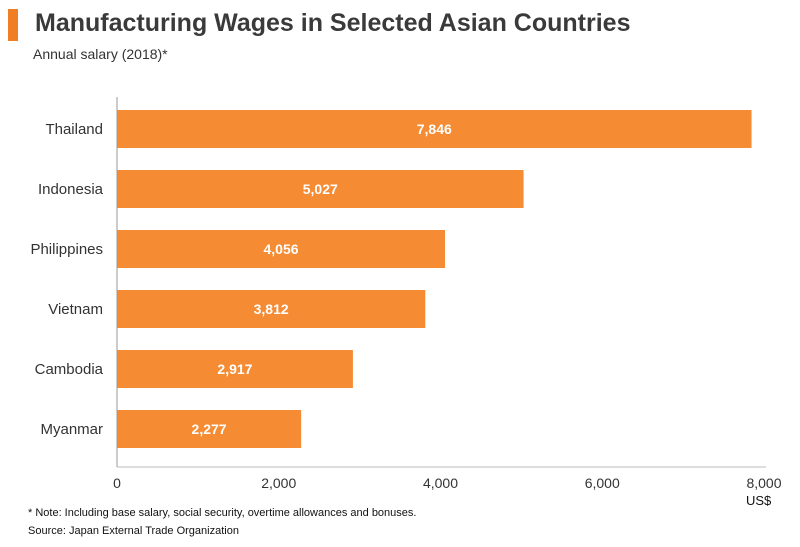 The width and height of the screenshot is (800, 547). I want to click on data-label: 5,027, so click(320, 189).